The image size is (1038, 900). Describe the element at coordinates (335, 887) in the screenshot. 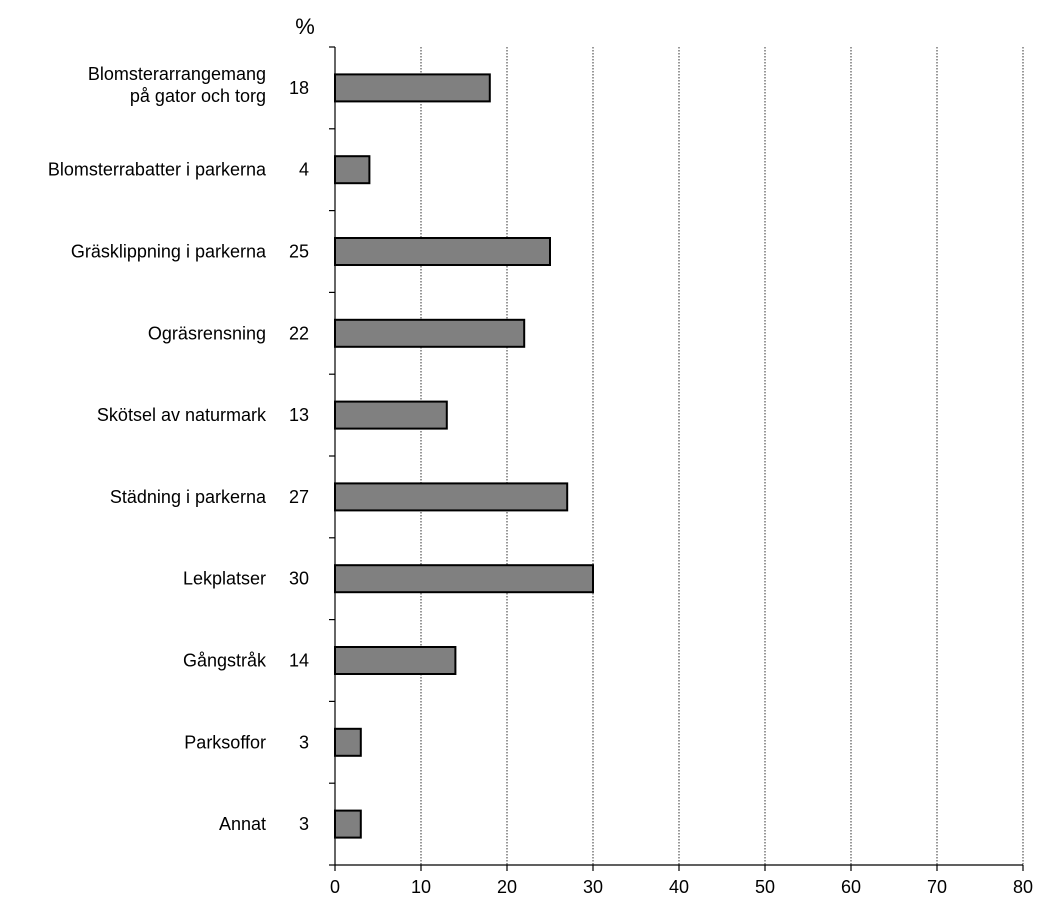

I see `x-tick-label: 0` at that location.